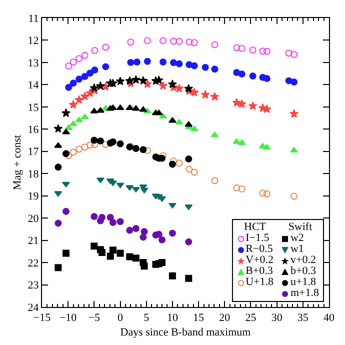 Image resolution: width=345 pixels, height=345 pixels. Describe the element at coordinates (259, 271) in the screenshot. I see `legend-label: B+0.3` at that location.